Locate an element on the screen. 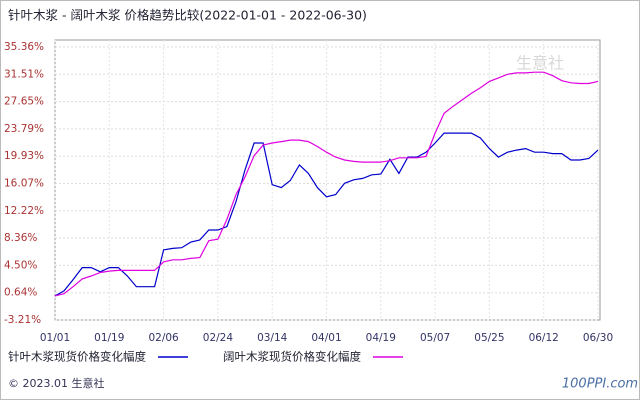 The width and height of the screenshot is (640, 400). y-tick-label: 19.93% is located at coordinates (24, 156).